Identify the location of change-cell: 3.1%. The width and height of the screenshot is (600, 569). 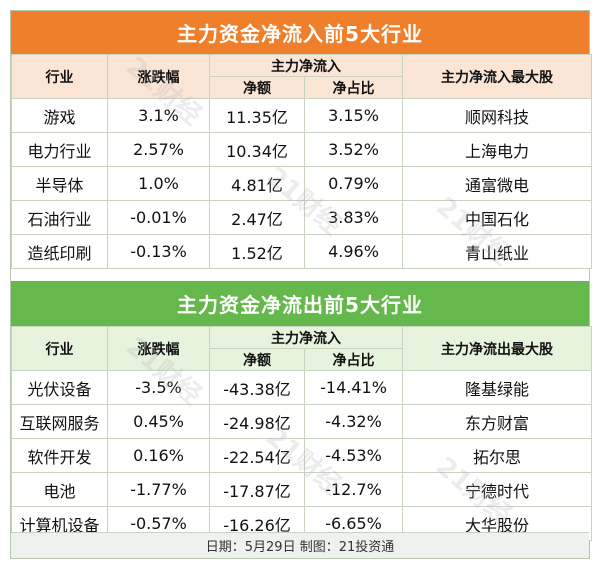
(158, 115).